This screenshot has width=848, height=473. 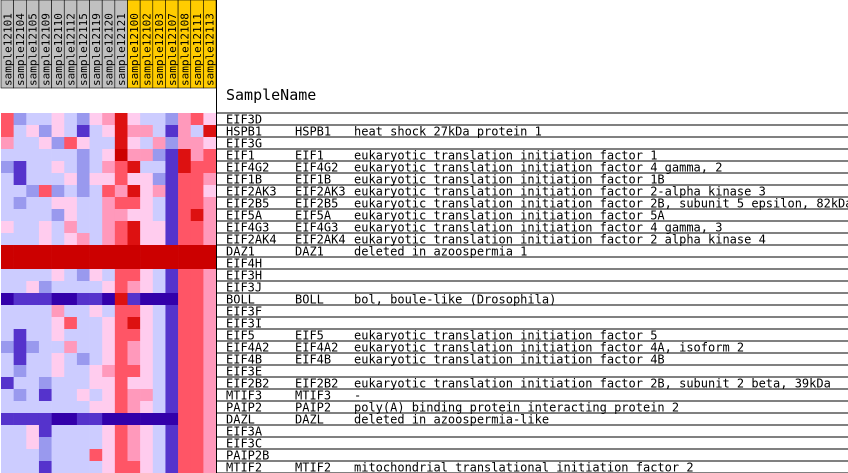 What do you see at coordinates (240, 156) in the screenshot?
I see `row-probe-label: EIF1` at bounding box center [240, 156].